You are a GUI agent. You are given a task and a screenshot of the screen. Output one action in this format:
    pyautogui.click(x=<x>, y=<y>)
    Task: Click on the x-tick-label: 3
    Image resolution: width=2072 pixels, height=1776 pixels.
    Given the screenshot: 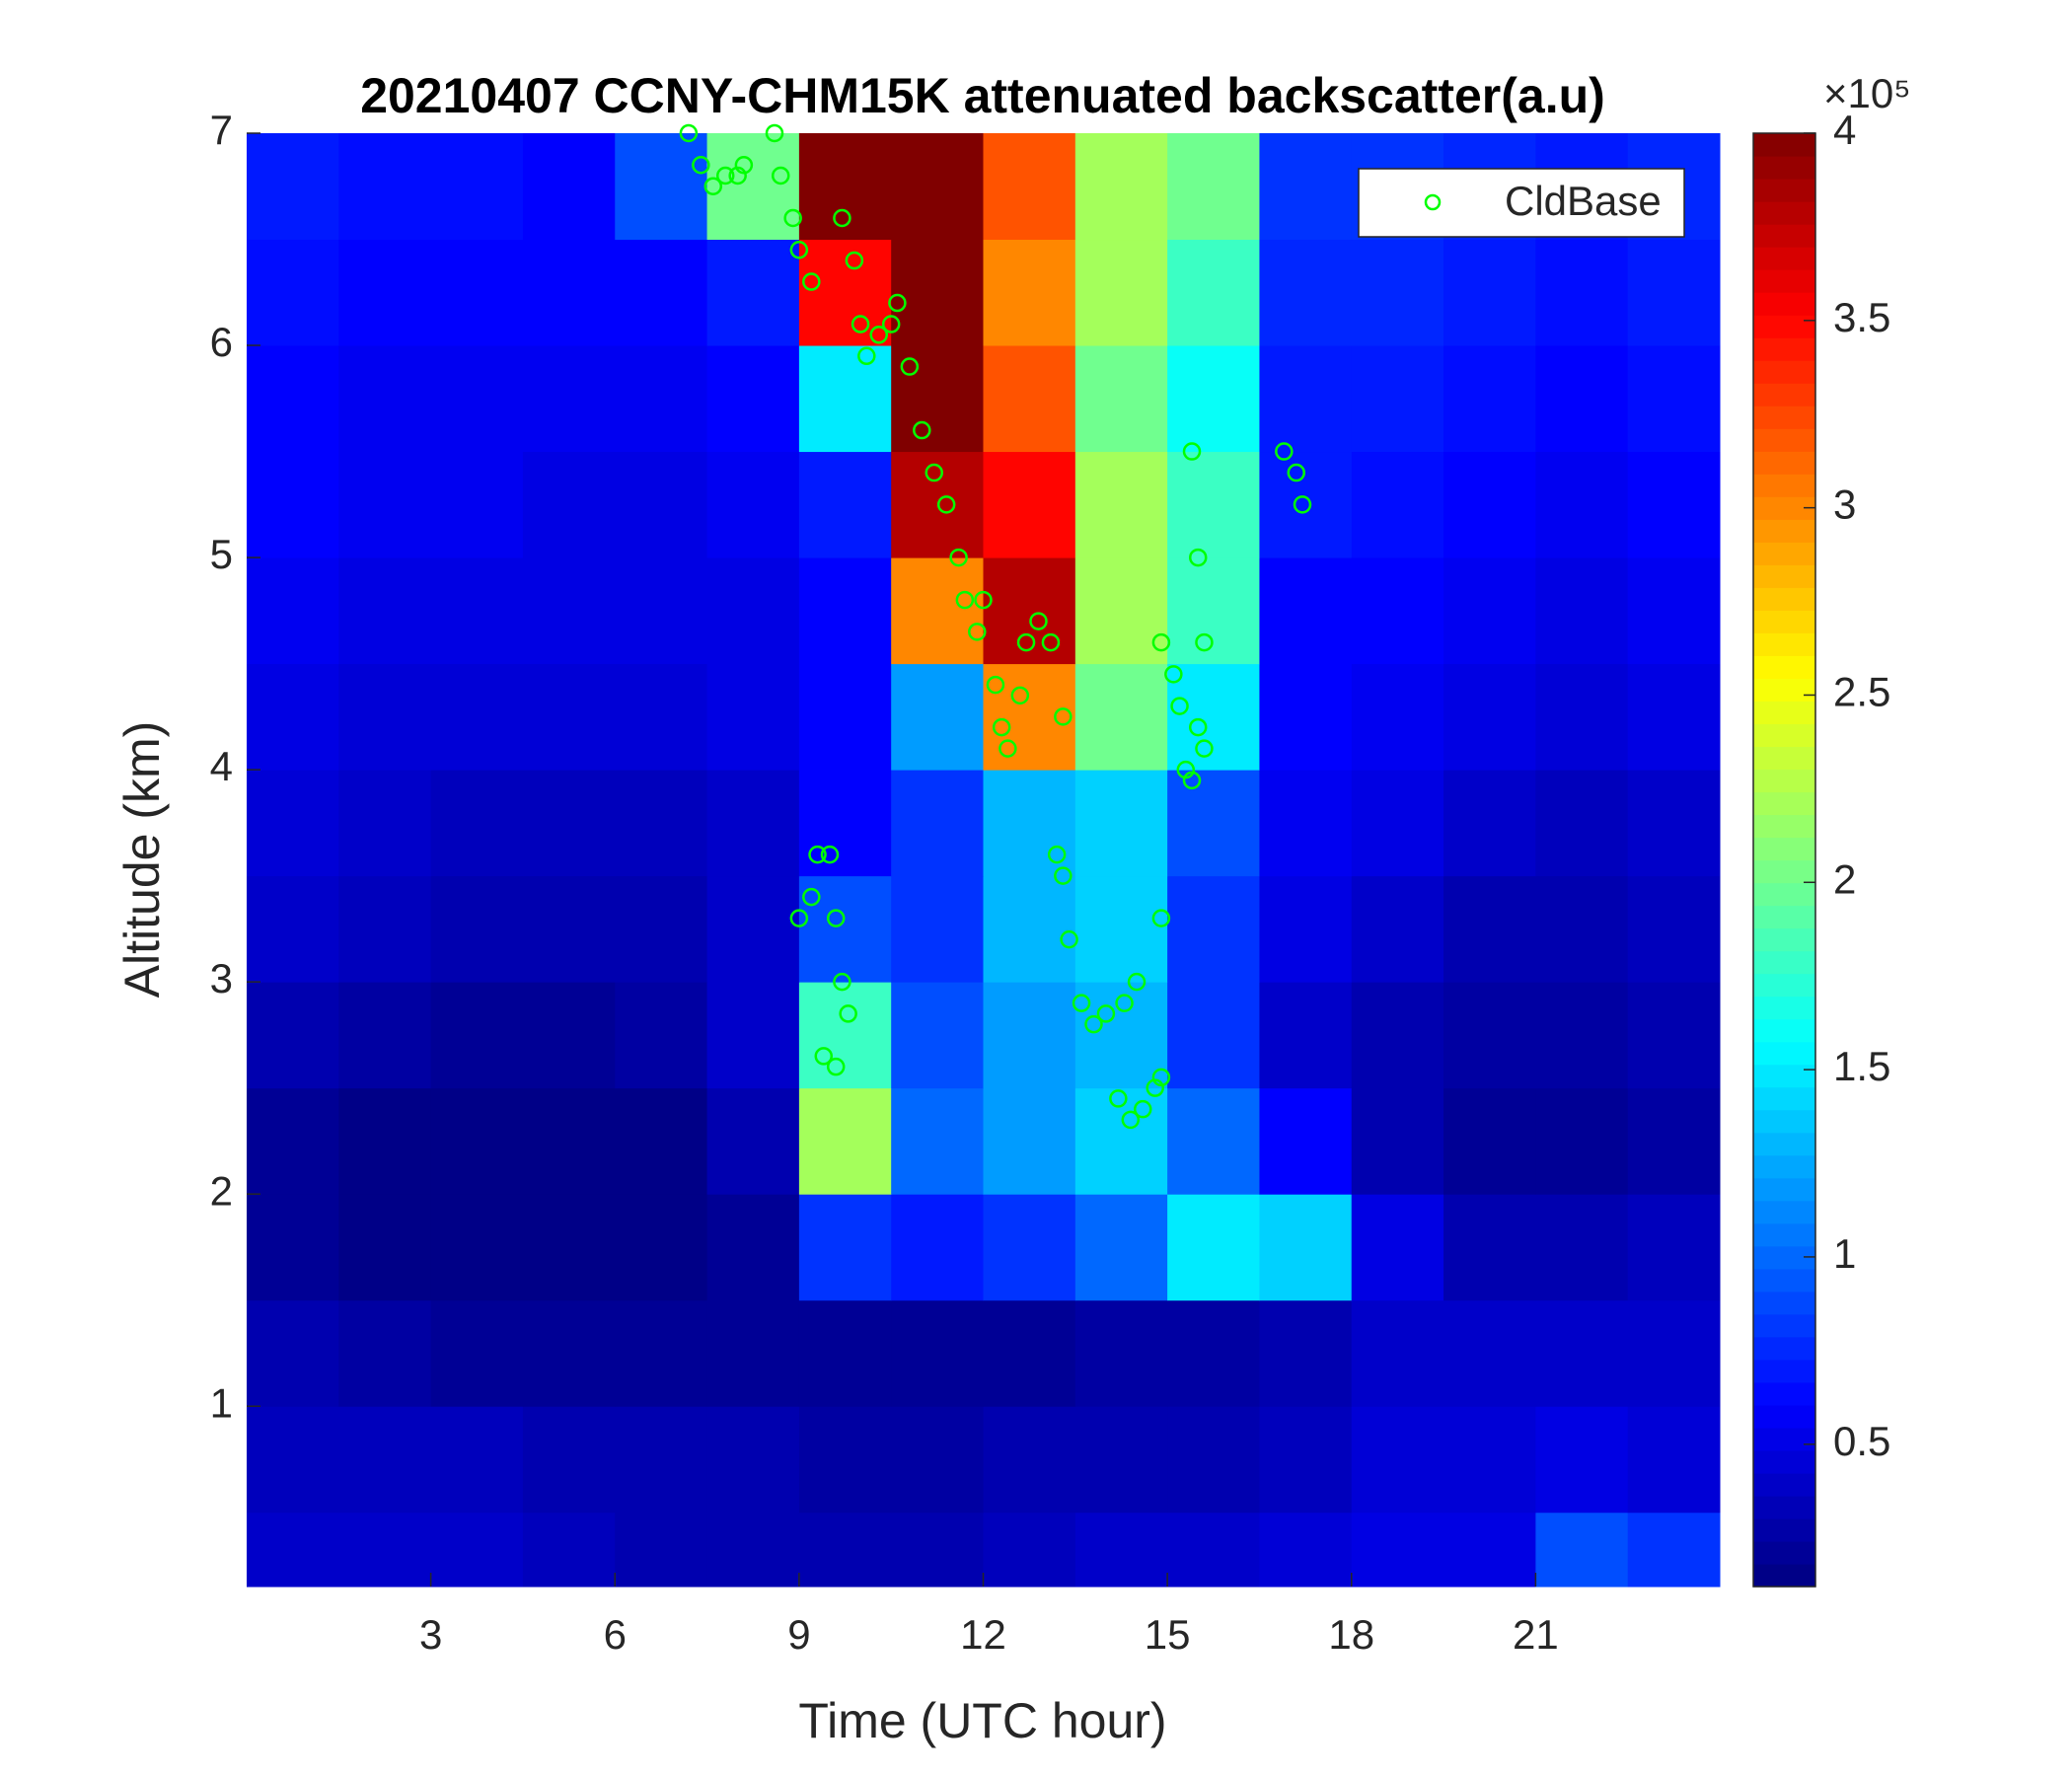 What is the action you would take?
    pyautogui.click(x=431, y=1635)
    